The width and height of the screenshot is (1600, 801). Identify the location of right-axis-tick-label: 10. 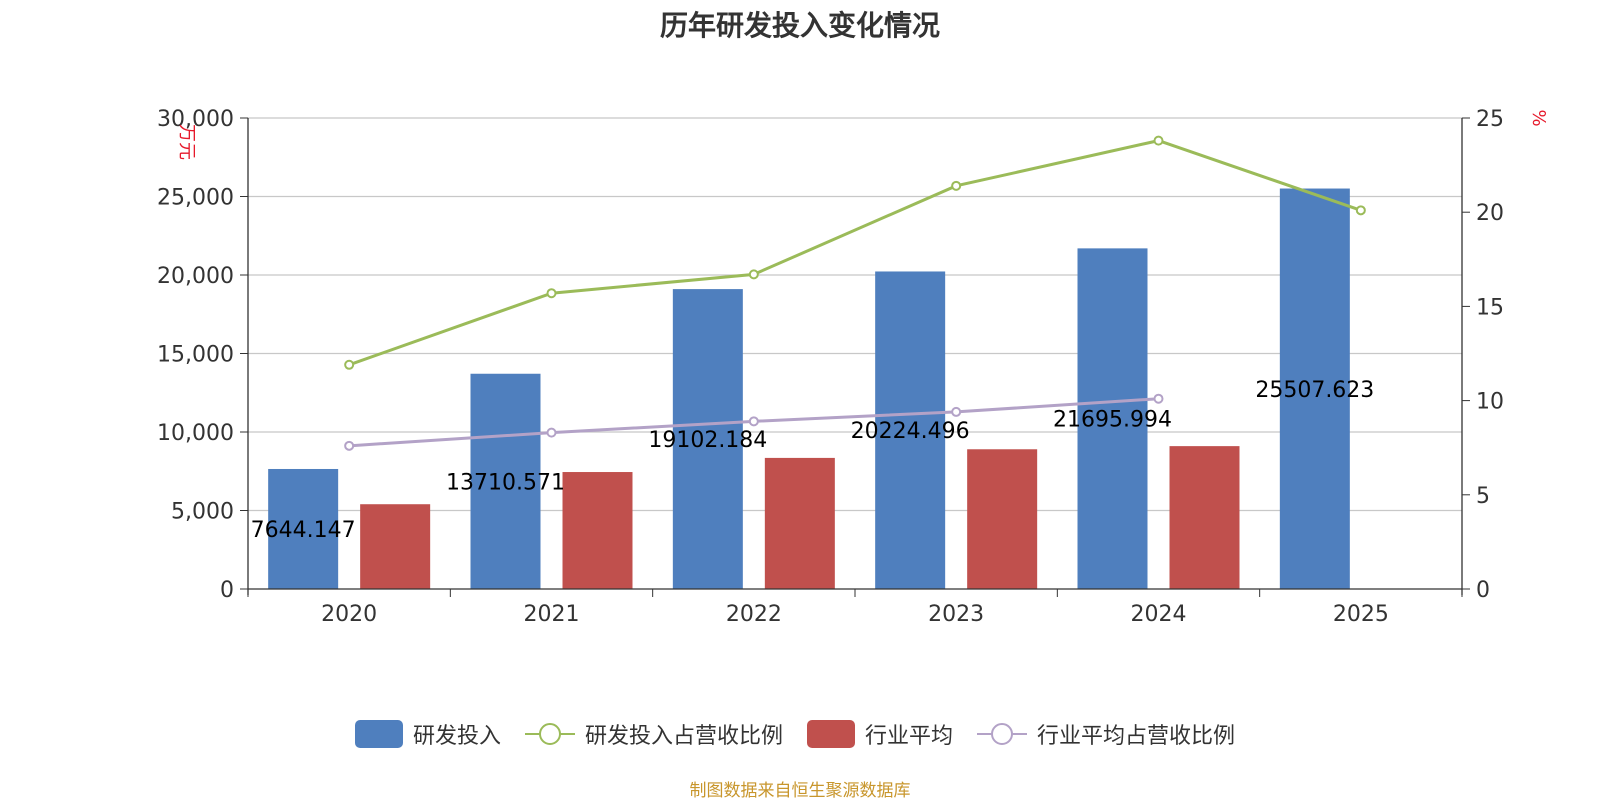
(1490, 402).